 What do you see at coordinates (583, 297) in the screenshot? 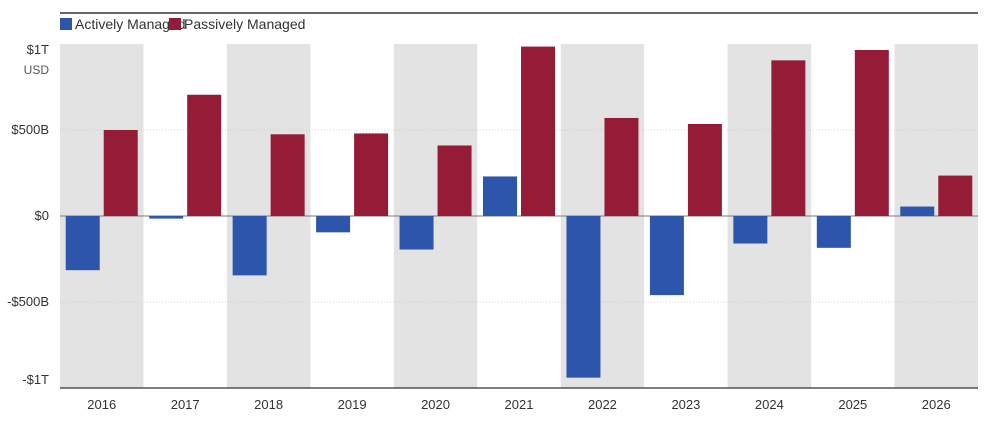
I see `bar-actively-managed-2022` at bounding box center [583, 297].